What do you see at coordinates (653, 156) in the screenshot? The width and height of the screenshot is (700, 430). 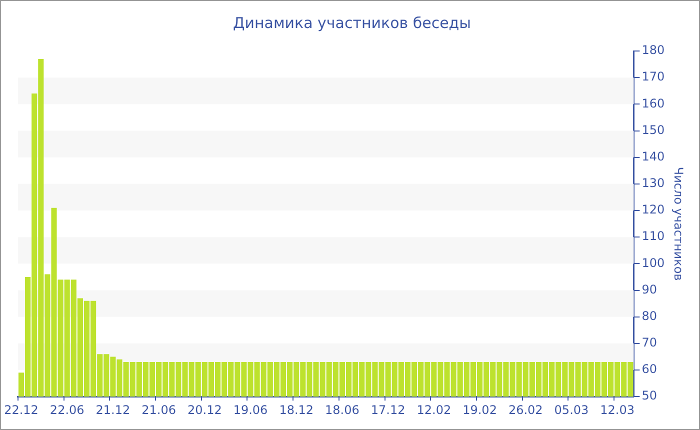 I see `y-tick-label: 140` at bounding box center [653, 156].